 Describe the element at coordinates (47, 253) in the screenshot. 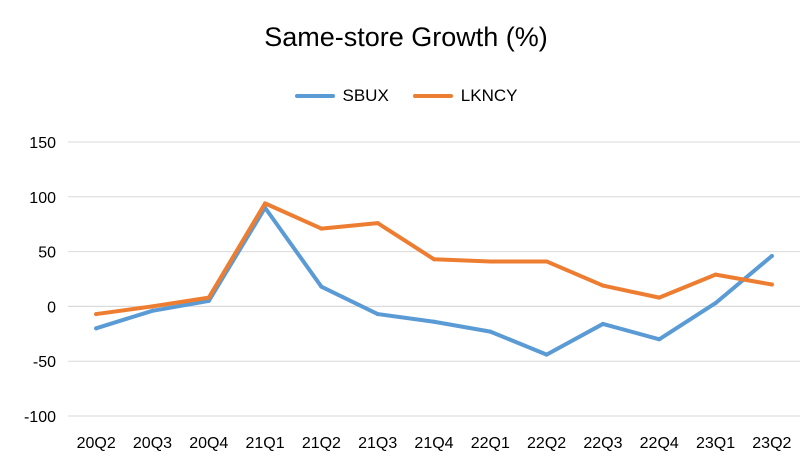

I see `y-tick-label: 50` at that location.